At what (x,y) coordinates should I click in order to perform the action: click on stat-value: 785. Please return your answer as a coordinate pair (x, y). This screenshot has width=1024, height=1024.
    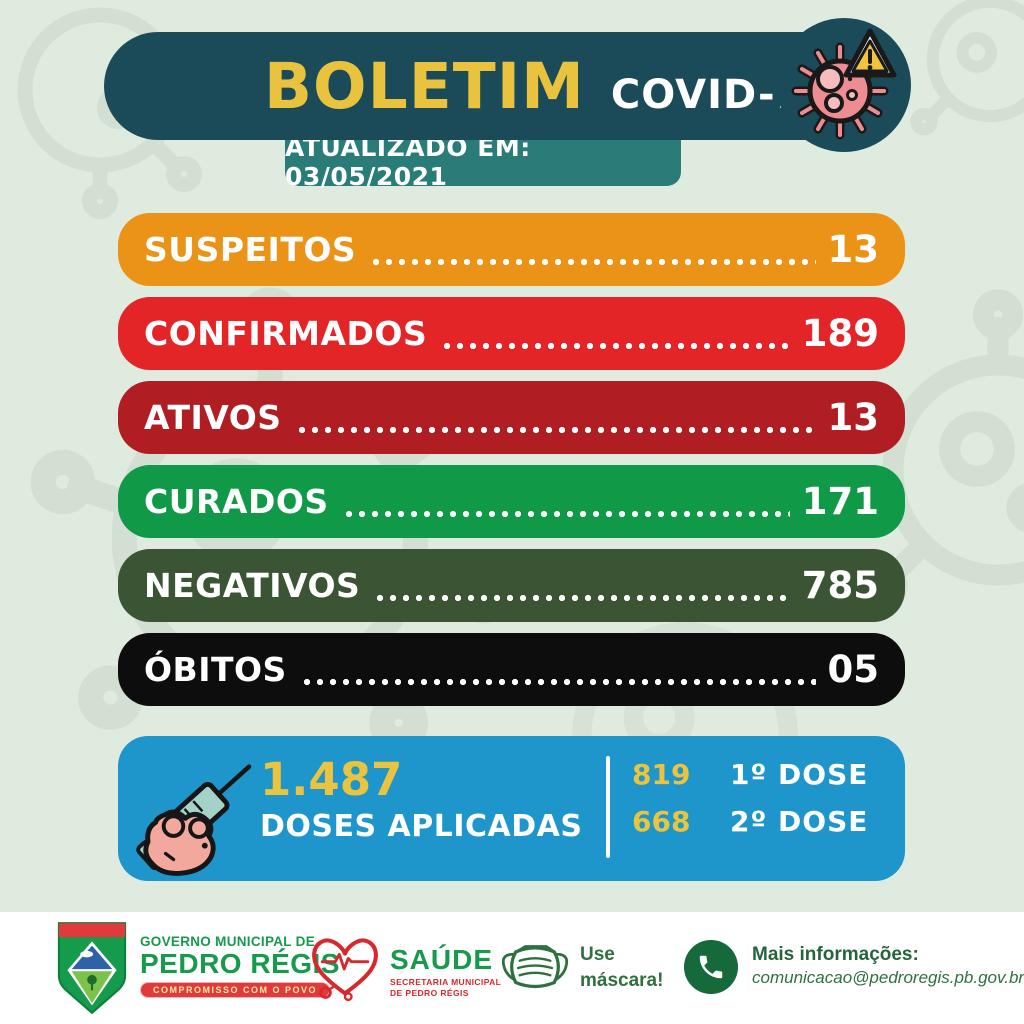
    Looking at the image, I should click on (840, 585).